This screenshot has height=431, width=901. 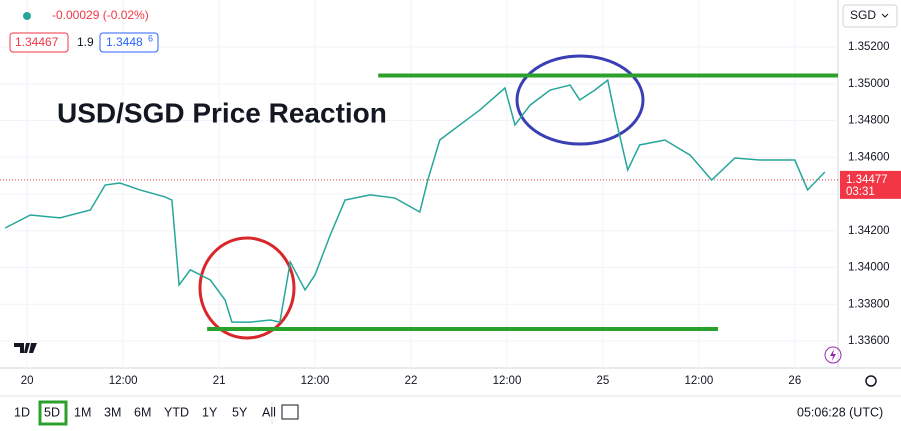 What do you see at coordinates (411, 381) in the screenshot?
I see `x-tick-label: 22` at bounding box center [411, 381].